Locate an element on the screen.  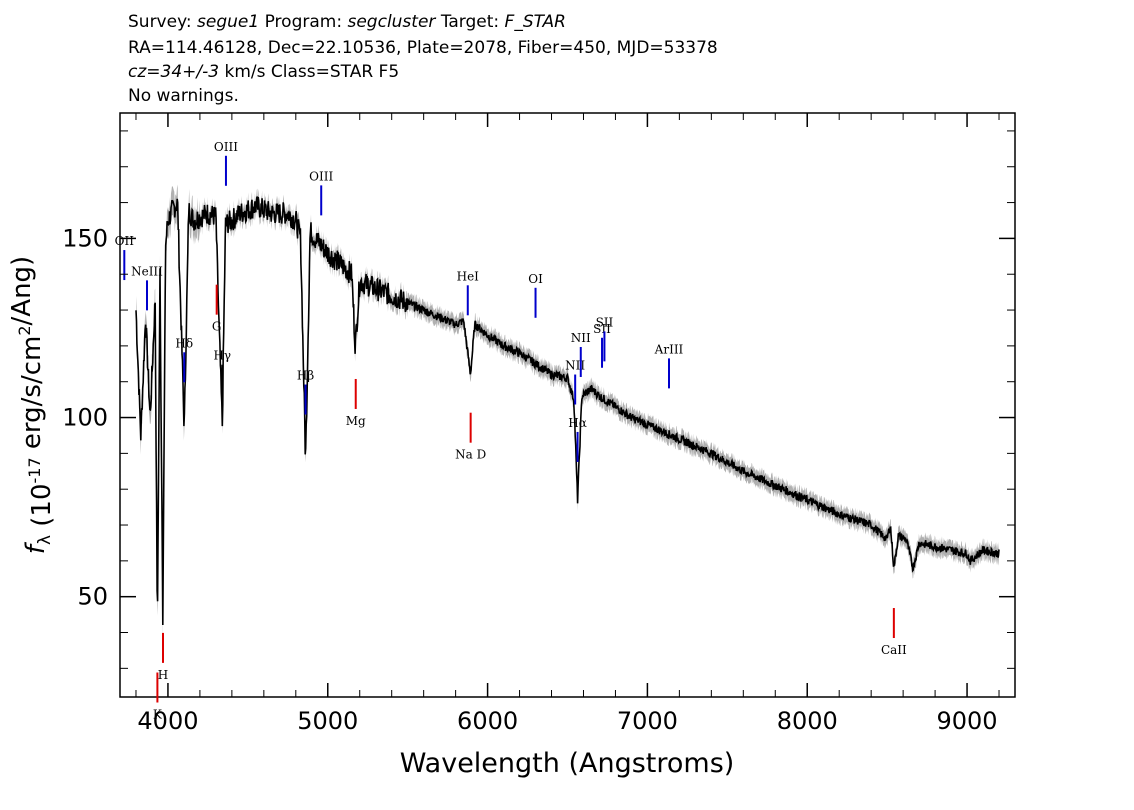
spectral-line-label: H is located at coordinates (163, 675).